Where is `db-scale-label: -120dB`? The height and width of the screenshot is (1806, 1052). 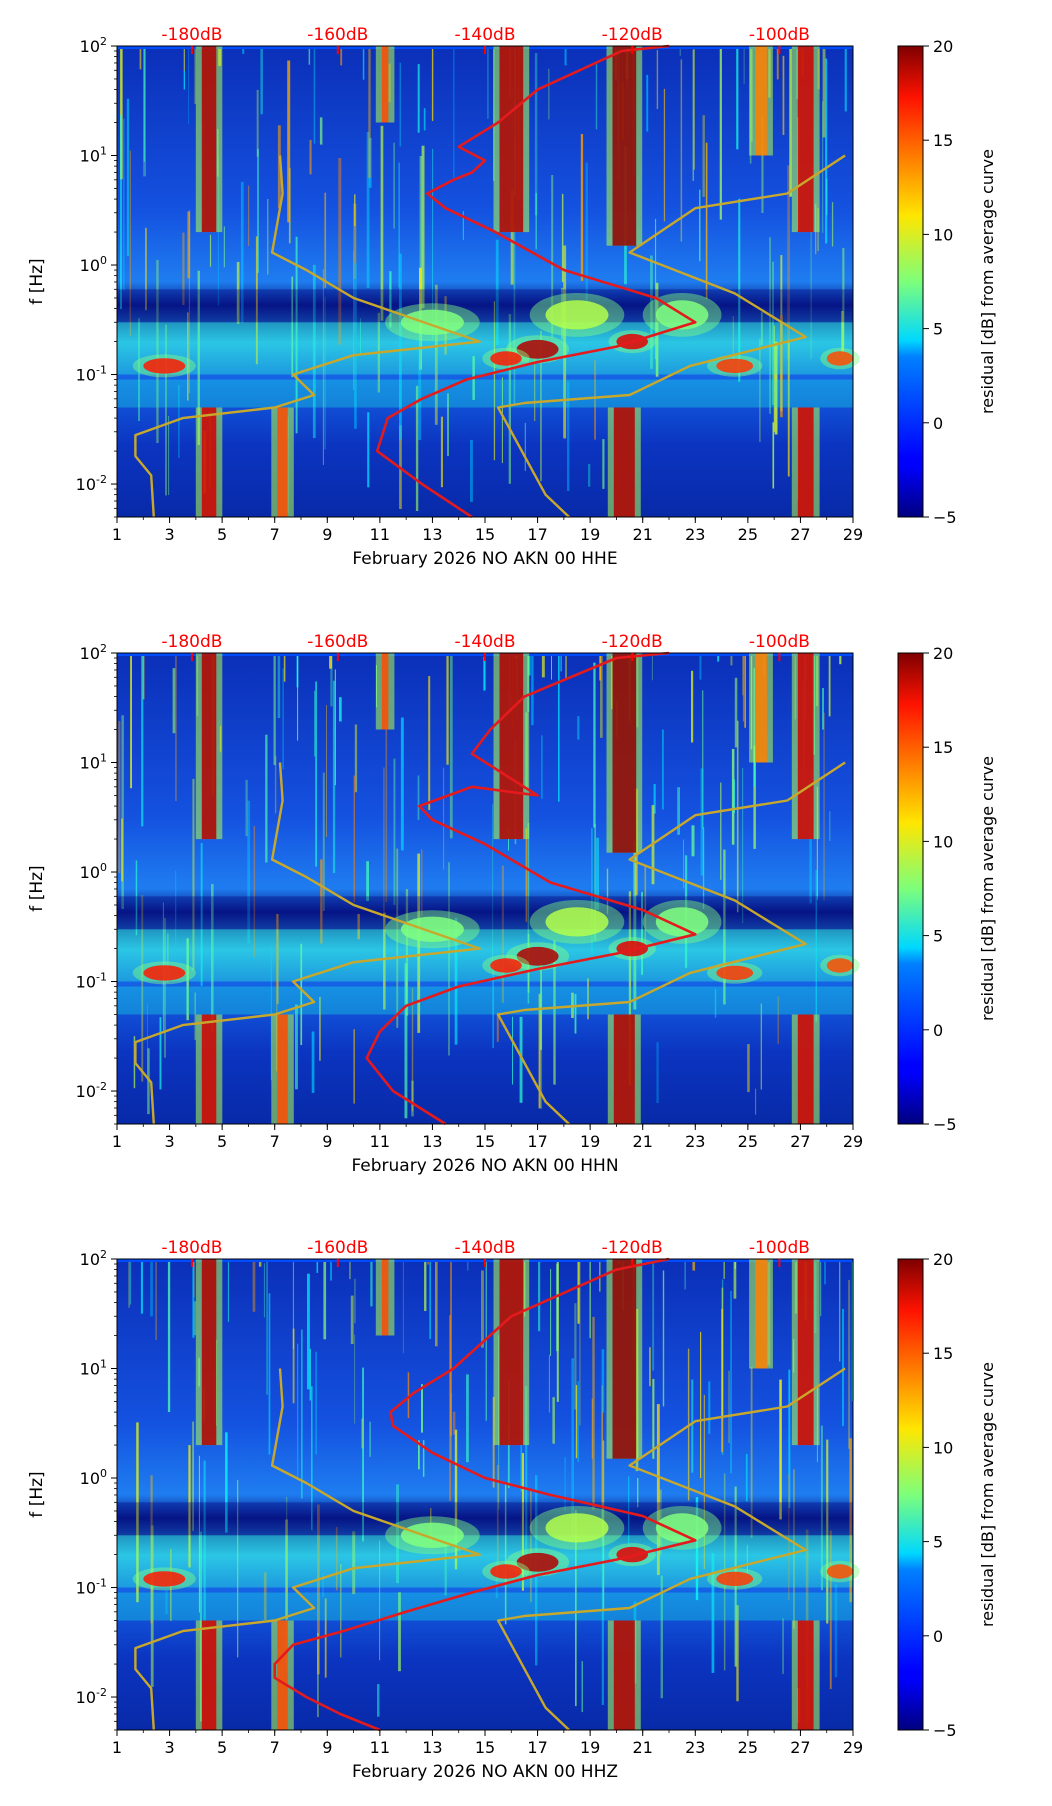 db-scale-label: -120dB is located at coordinates (632, 1248).